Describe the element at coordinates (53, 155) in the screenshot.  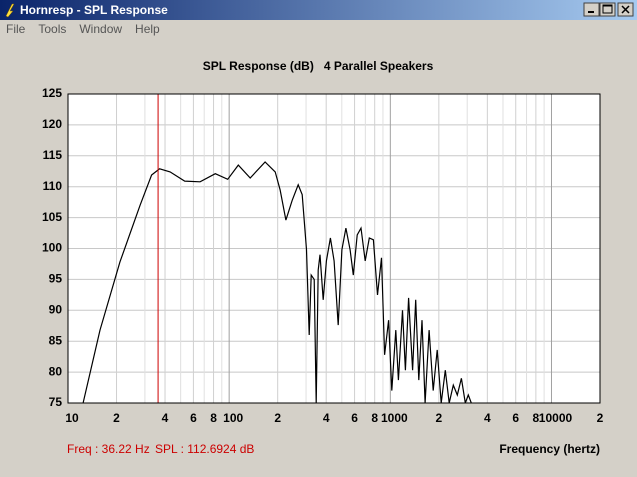
I see `y-tick-label: 115` at that location.